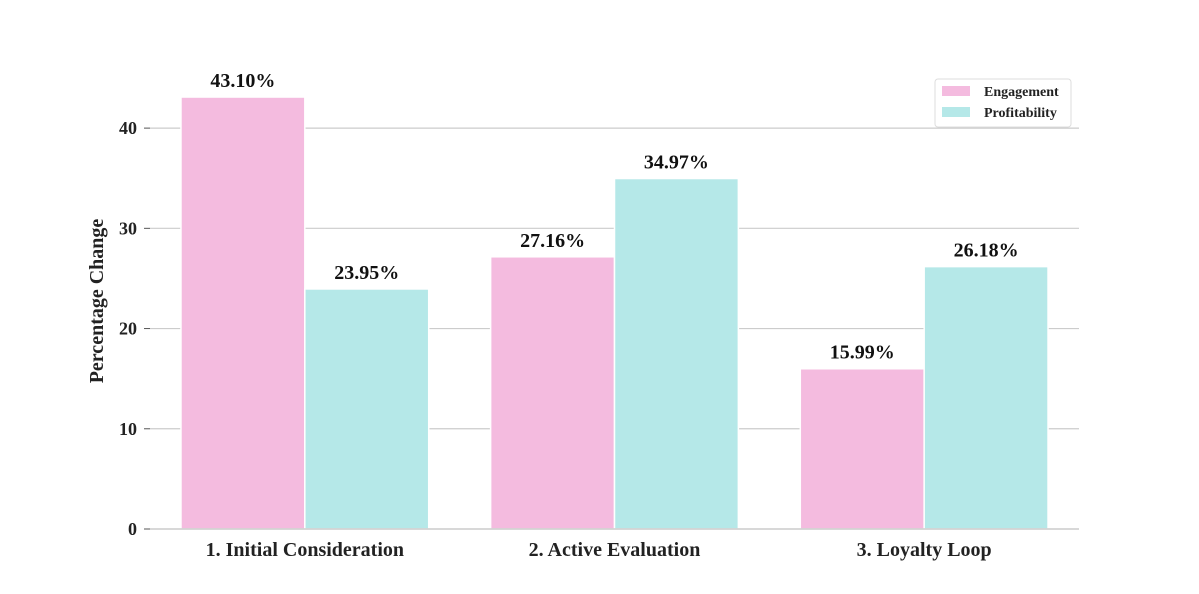 Image resolution: width=1199 pixels, height=594 pixels. What do you see at coordinates (132, 529) in the screenshot?
I see `y-tick-label: 0` at bounding box center [132, 529].